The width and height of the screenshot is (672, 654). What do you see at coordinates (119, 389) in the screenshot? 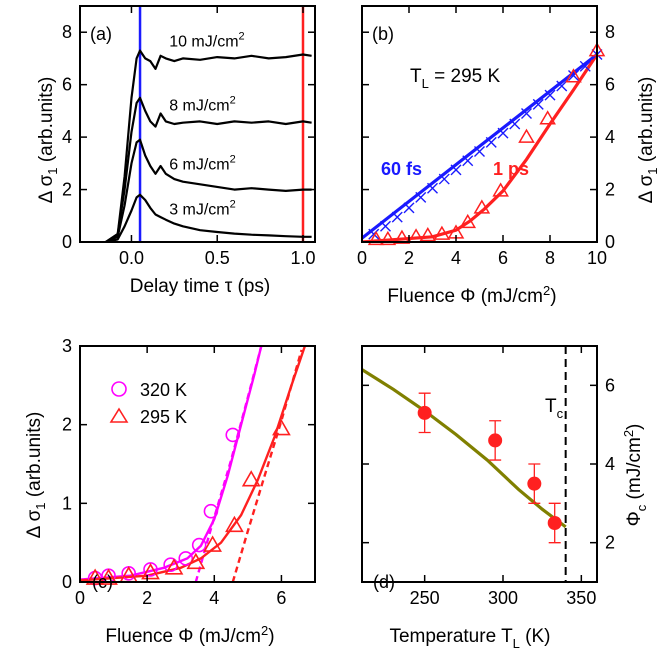
I see `legend-marker-320k` at bounding box center [119, 389].